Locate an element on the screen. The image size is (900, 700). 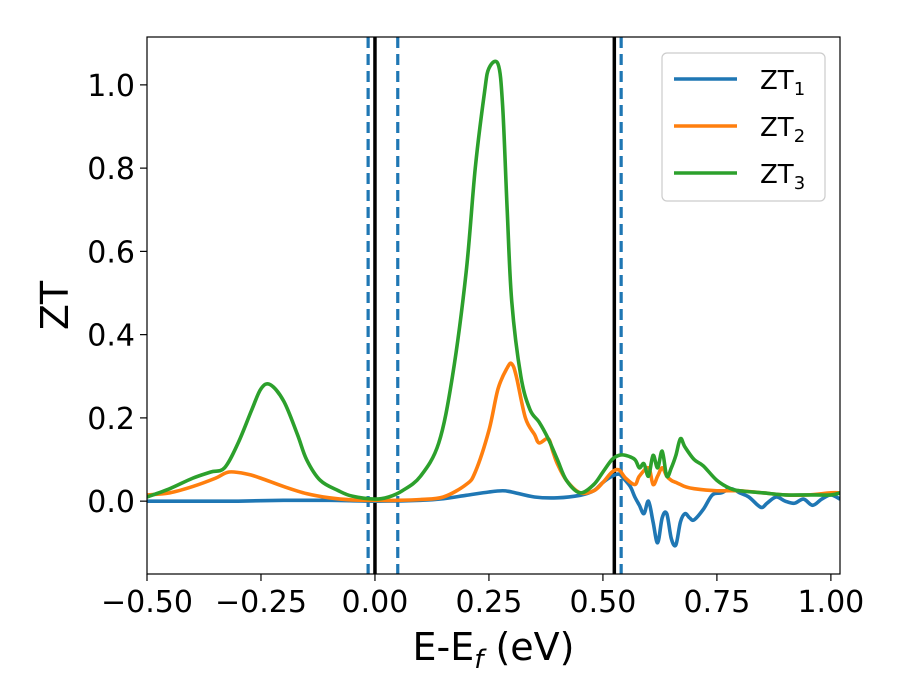
series-line-zt1 is located at coordinates (493, 510).